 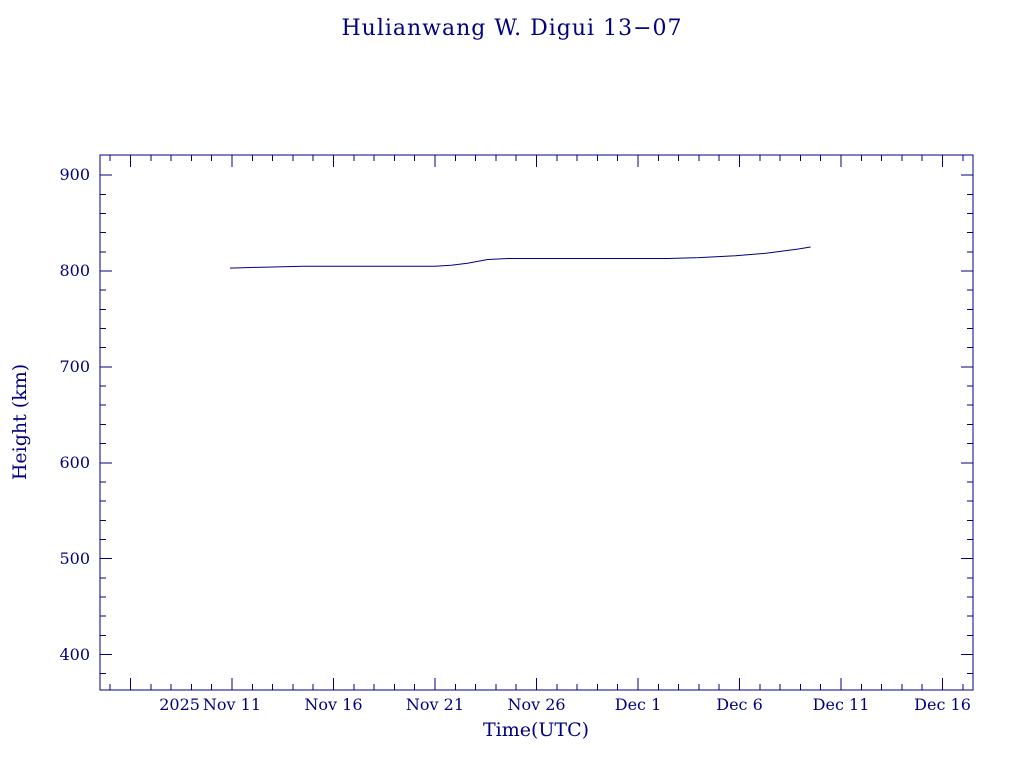 What do you see at coordinates (841, 704) in the screenshot?
I see `x-tick-label: Dec 11` at bounding box center [841, 704].